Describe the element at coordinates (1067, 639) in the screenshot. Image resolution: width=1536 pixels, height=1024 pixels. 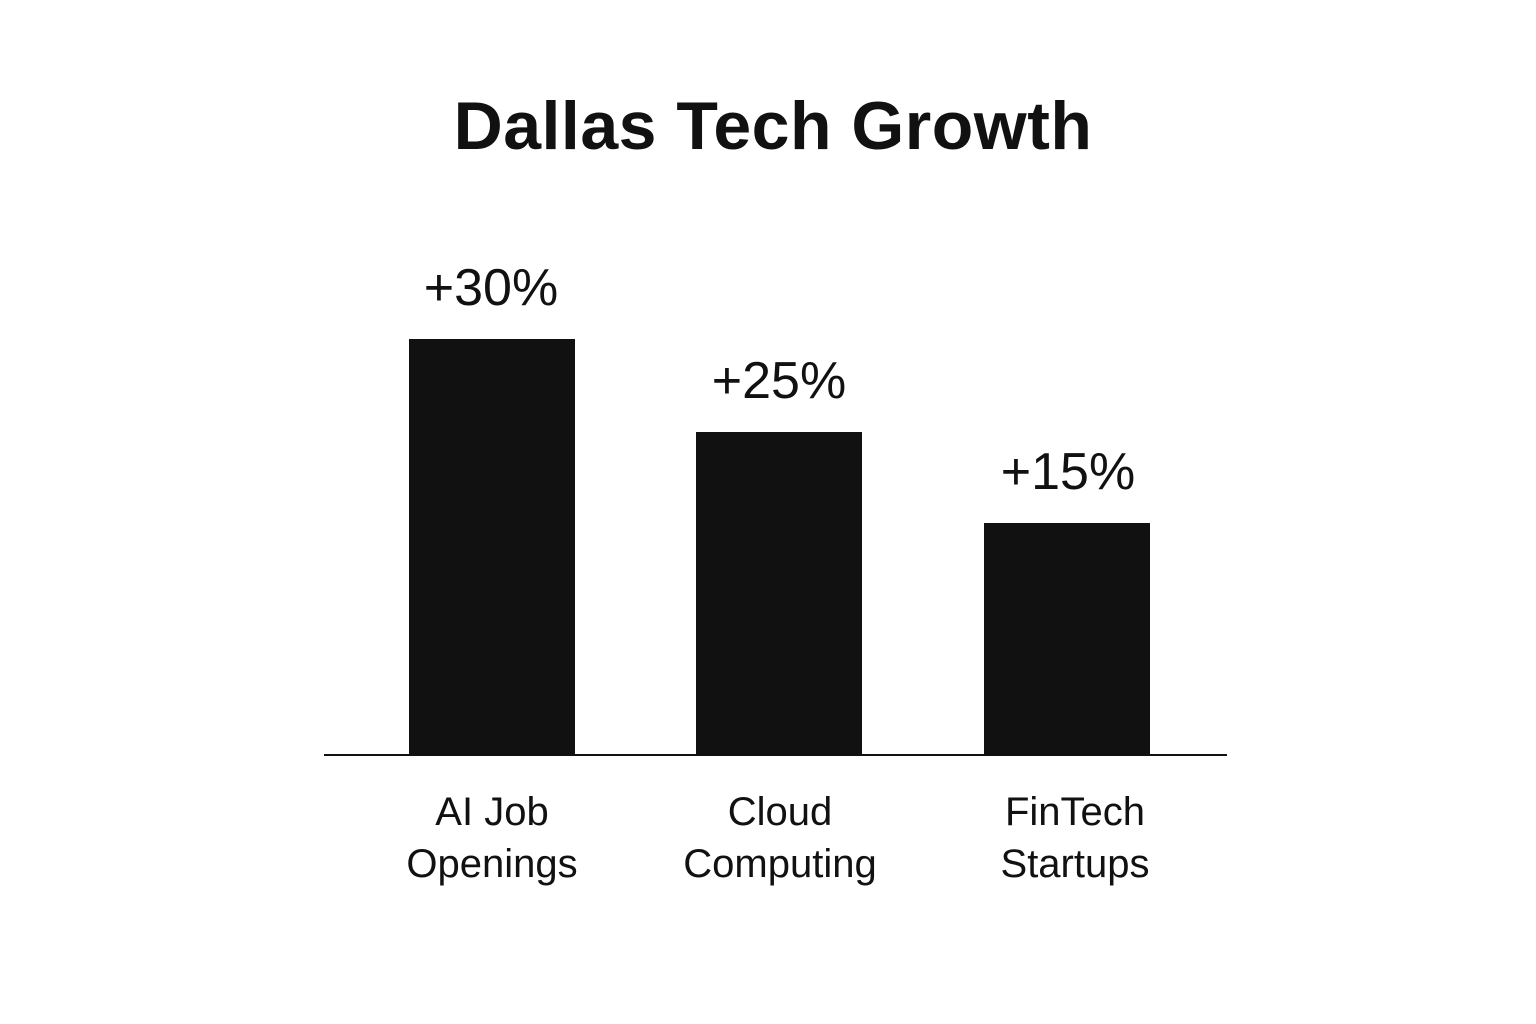
I see `bar-fintech-startups` at that location.